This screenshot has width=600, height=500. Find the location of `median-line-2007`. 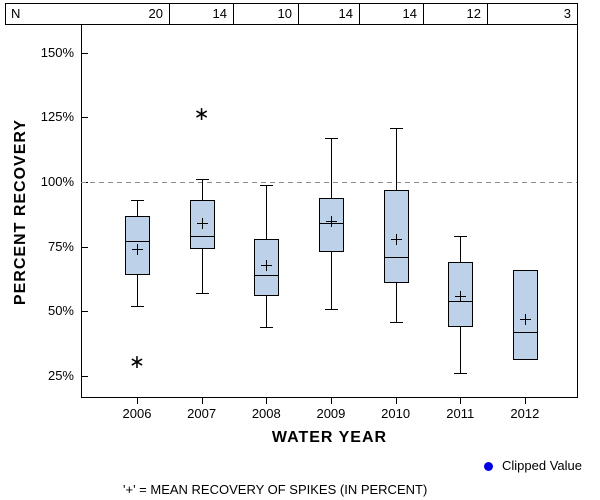

median-line-2007 is located at coordinates (202, 237).